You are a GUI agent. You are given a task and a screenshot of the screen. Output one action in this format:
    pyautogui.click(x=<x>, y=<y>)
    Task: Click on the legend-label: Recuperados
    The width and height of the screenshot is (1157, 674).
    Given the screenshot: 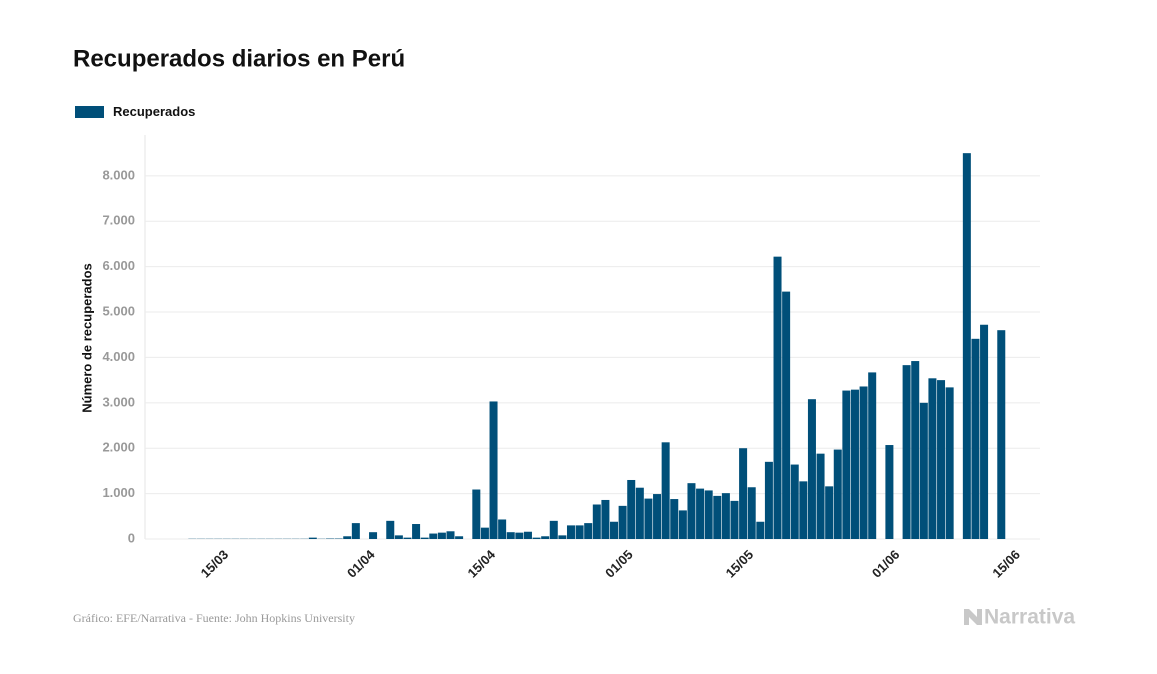 What is the action you would take?
    pyautogui.click(x=154, y=111)
    